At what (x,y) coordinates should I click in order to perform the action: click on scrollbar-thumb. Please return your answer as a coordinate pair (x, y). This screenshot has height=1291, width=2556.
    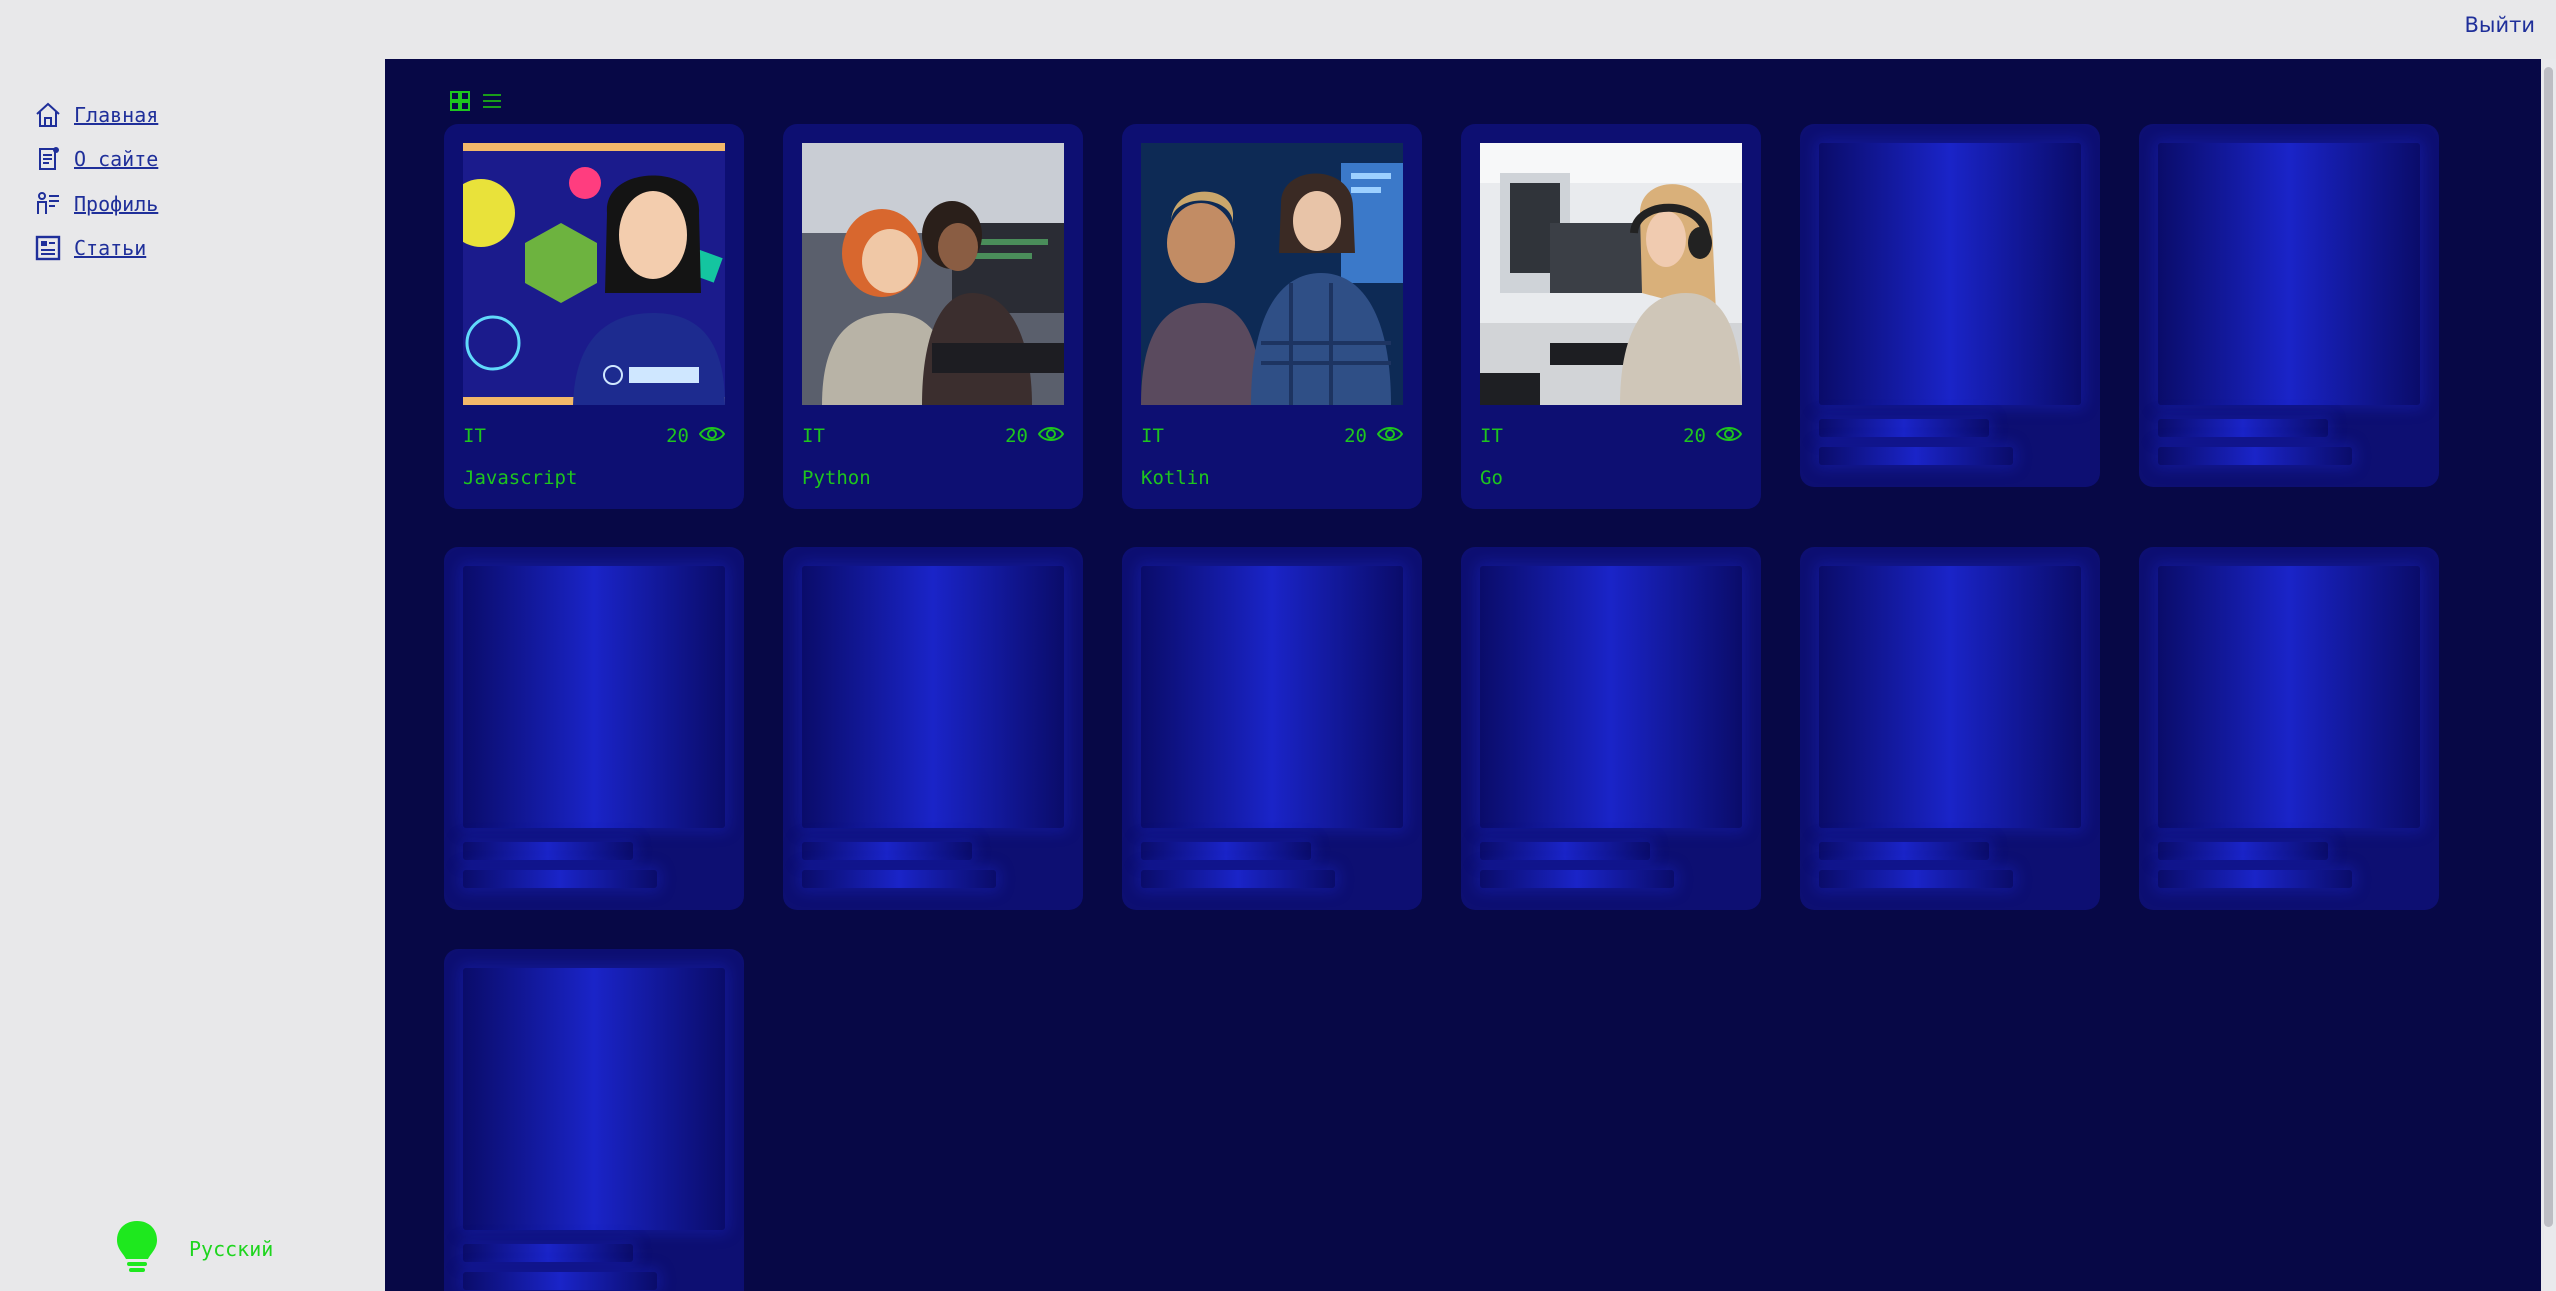
    Looking at the image, I should click on (2548, 647).